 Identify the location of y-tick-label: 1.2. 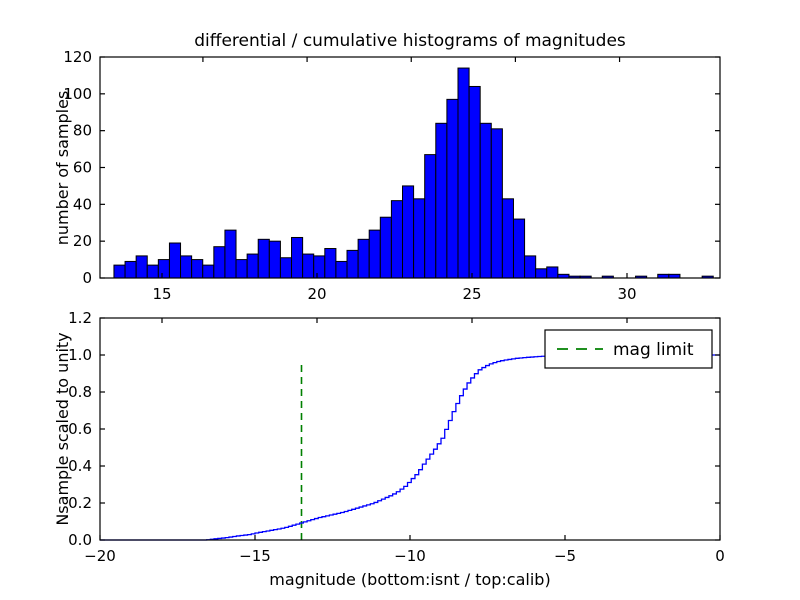
(80, 318).